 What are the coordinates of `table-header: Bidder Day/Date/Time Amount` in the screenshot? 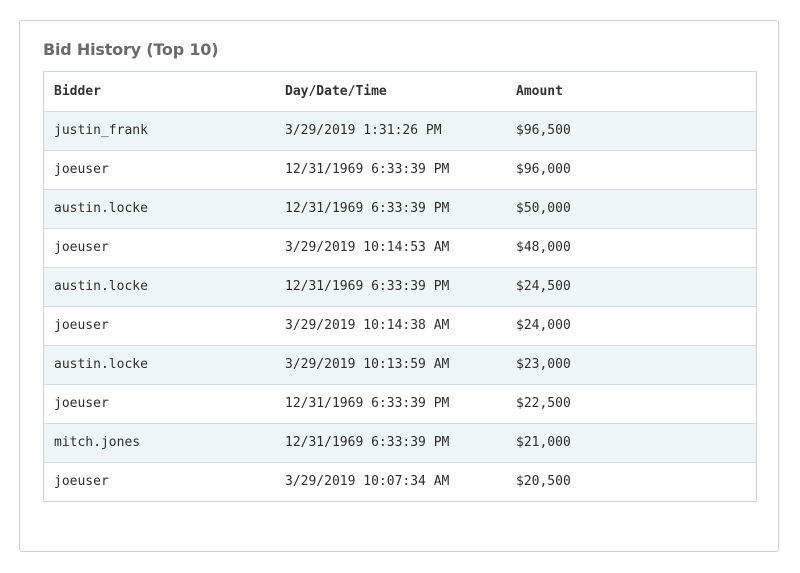 It's located at (400, 91).